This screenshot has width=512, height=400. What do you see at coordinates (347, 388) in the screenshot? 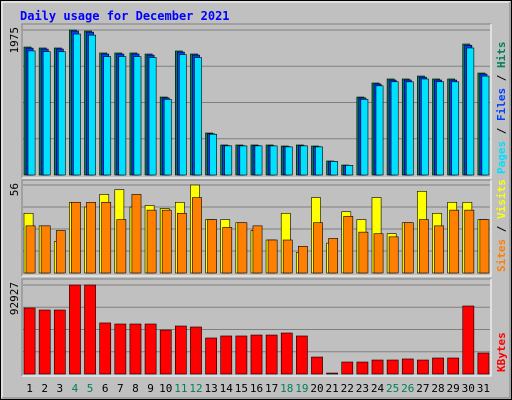
I see `x-tick-label: 22` at bounding box center [347, 388].